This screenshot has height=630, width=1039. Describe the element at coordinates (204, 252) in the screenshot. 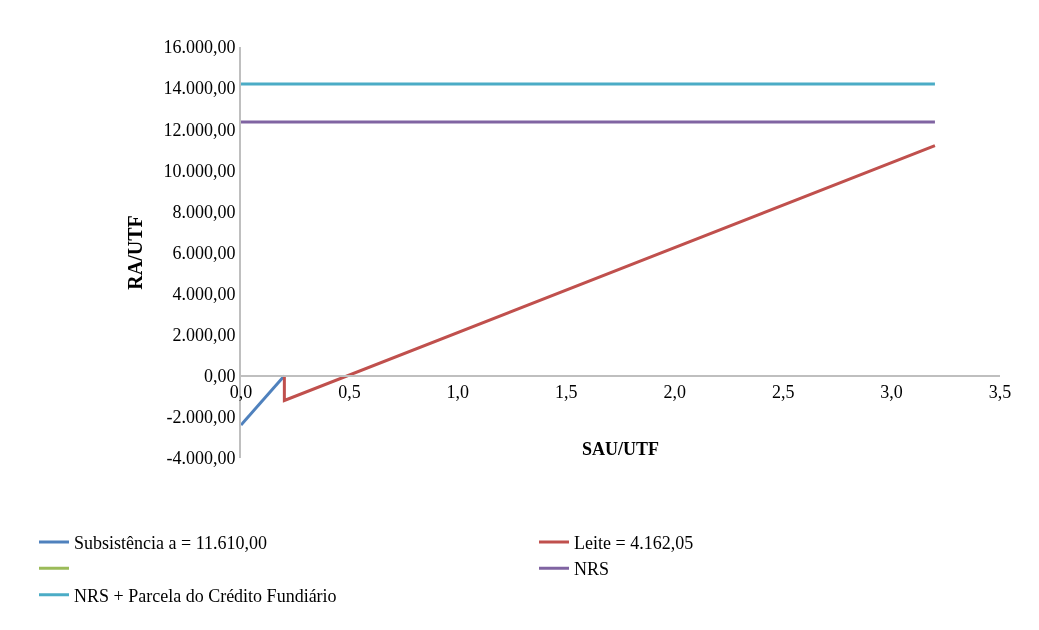

I see `y-tick-label: 6.000,00` at that location.